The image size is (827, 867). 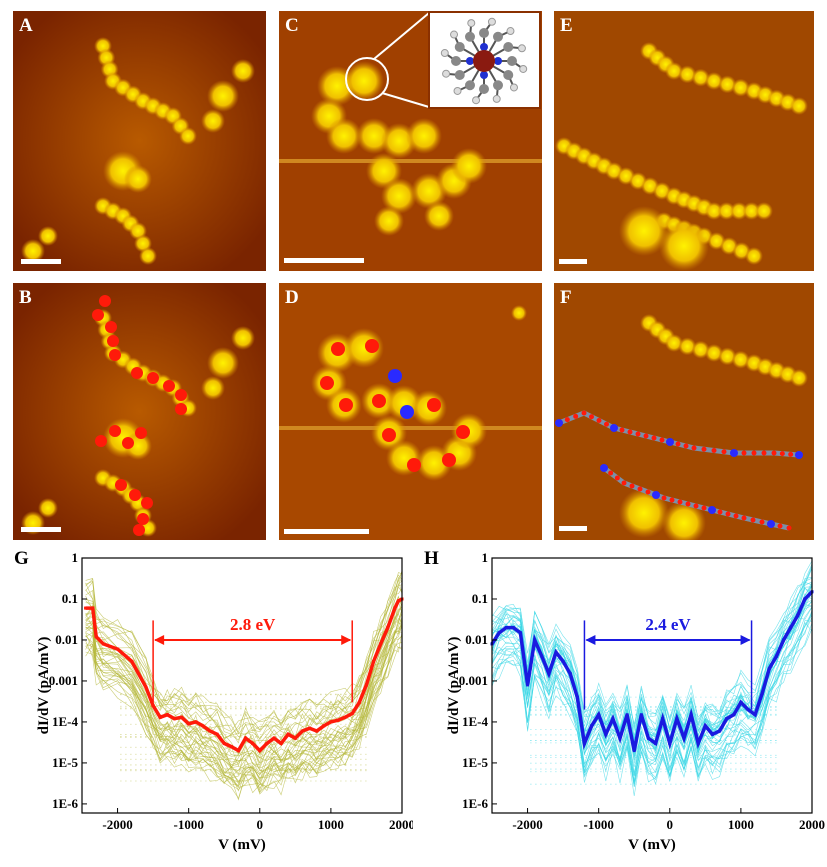 I want to click on main-spectrum-line, so click(x=652, y=670).